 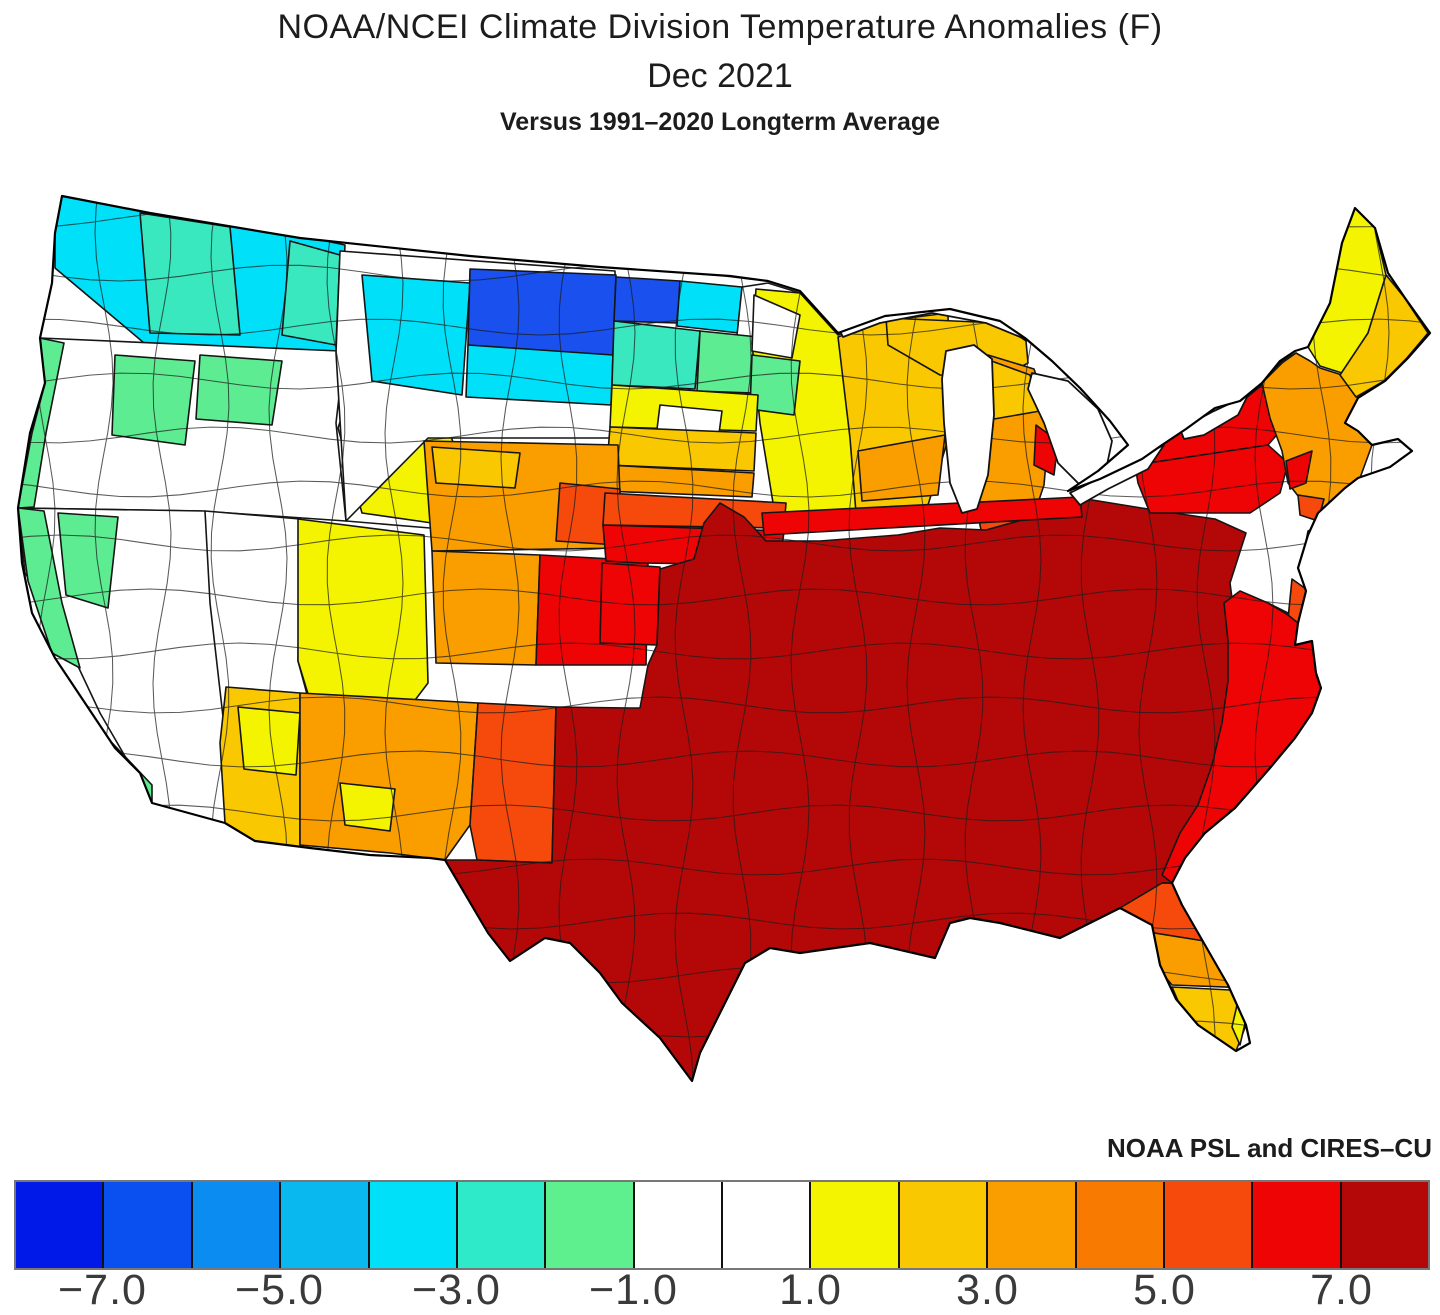 What do you see at coordinates (656, 355) in the screenshot?
I see `zone-nd-turquoise` at bounding box center [656, 355].